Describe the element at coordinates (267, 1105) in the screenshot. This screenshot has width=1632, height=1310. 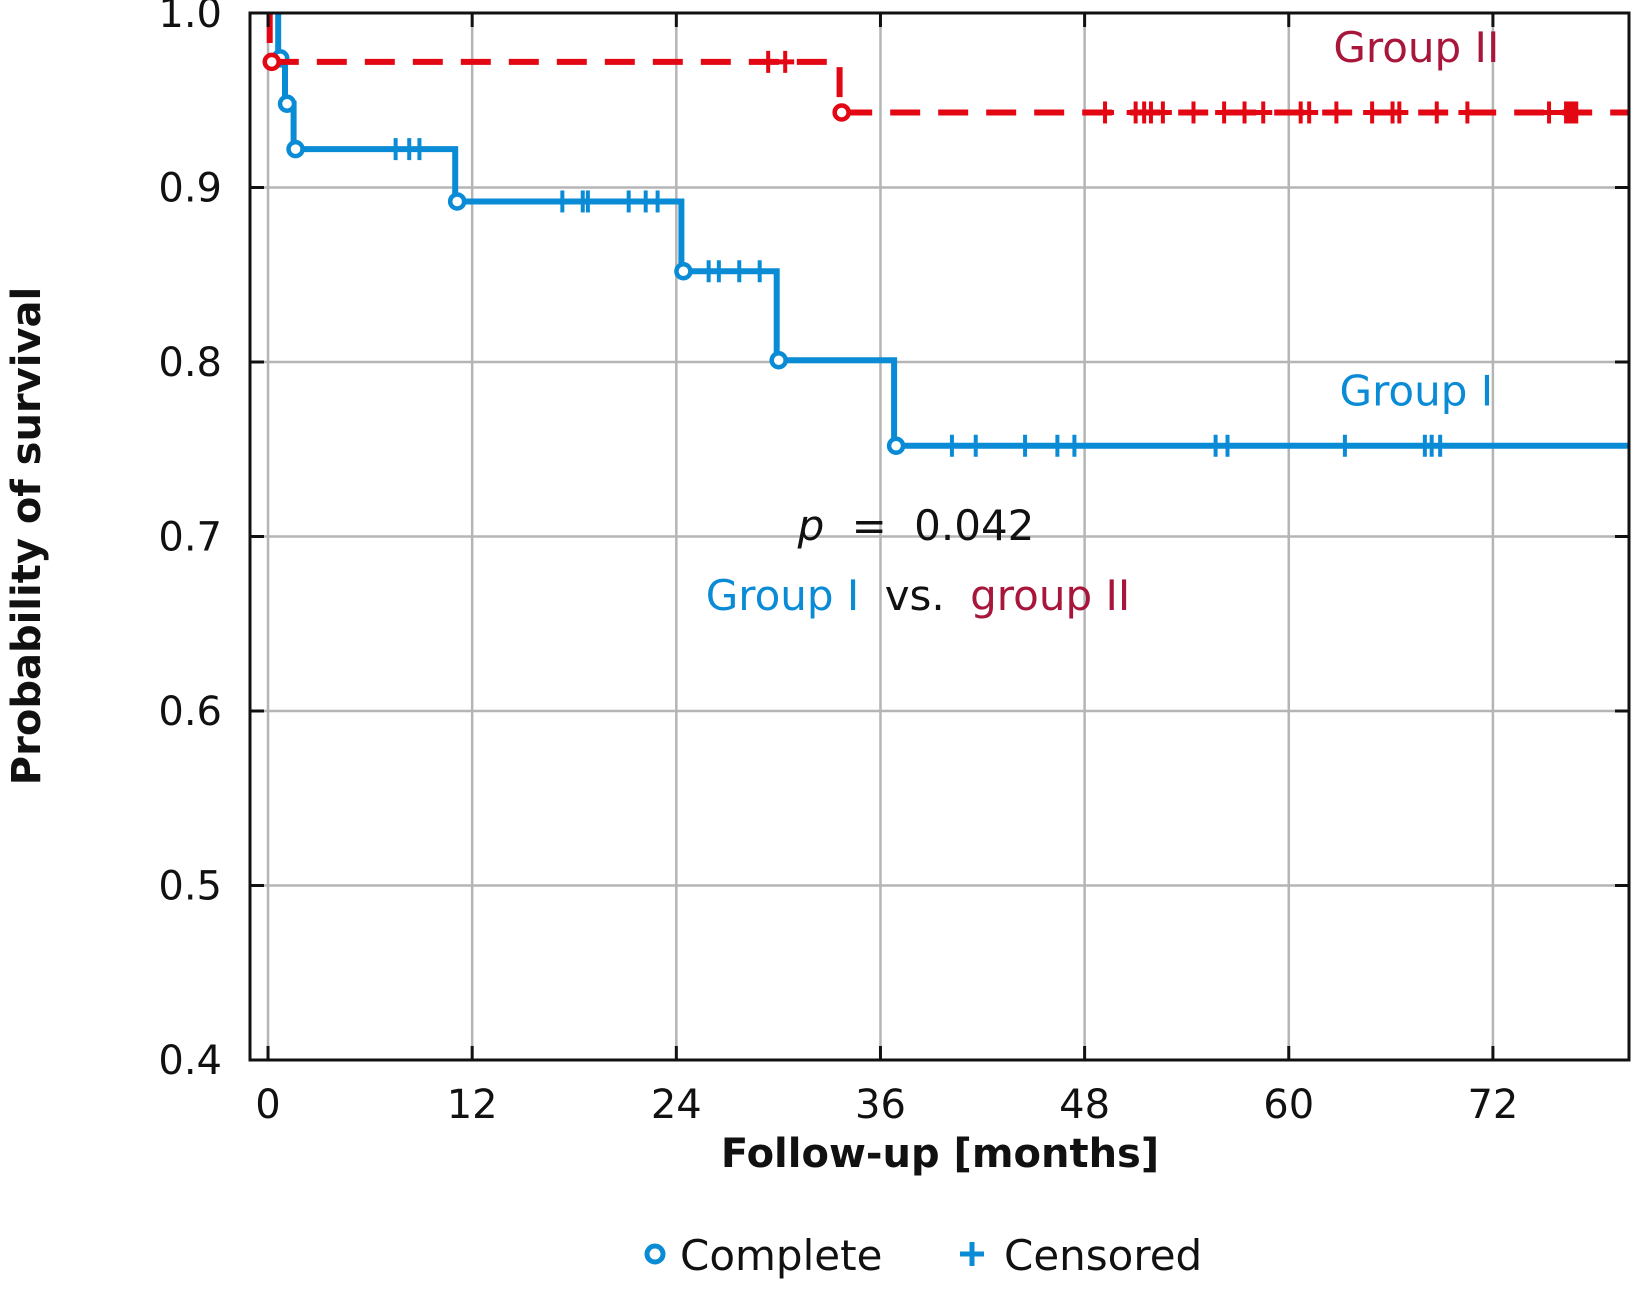
I see `x-tick-label: 0` at that location.